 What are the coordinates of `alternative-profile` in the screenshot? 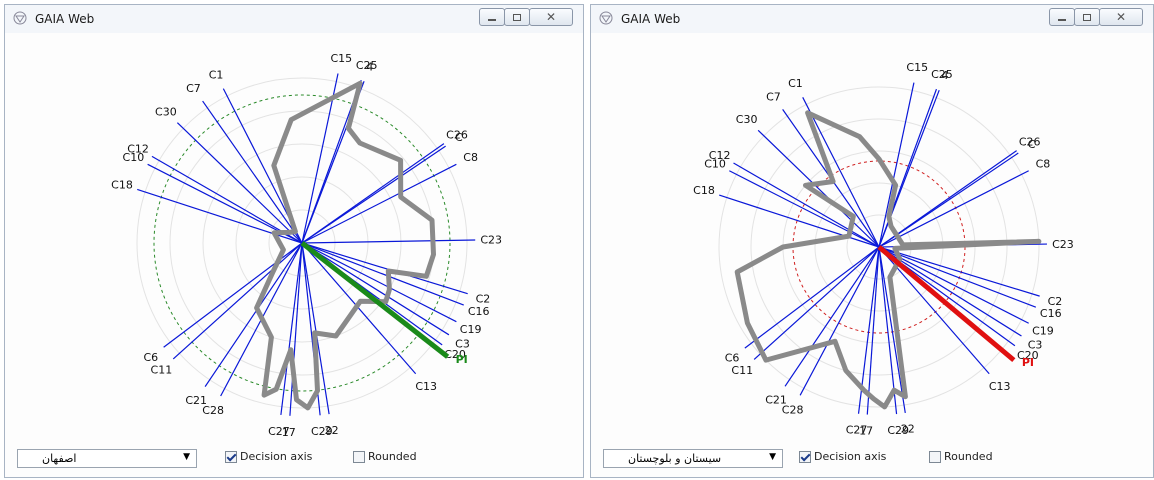 It's located at (345, 245).